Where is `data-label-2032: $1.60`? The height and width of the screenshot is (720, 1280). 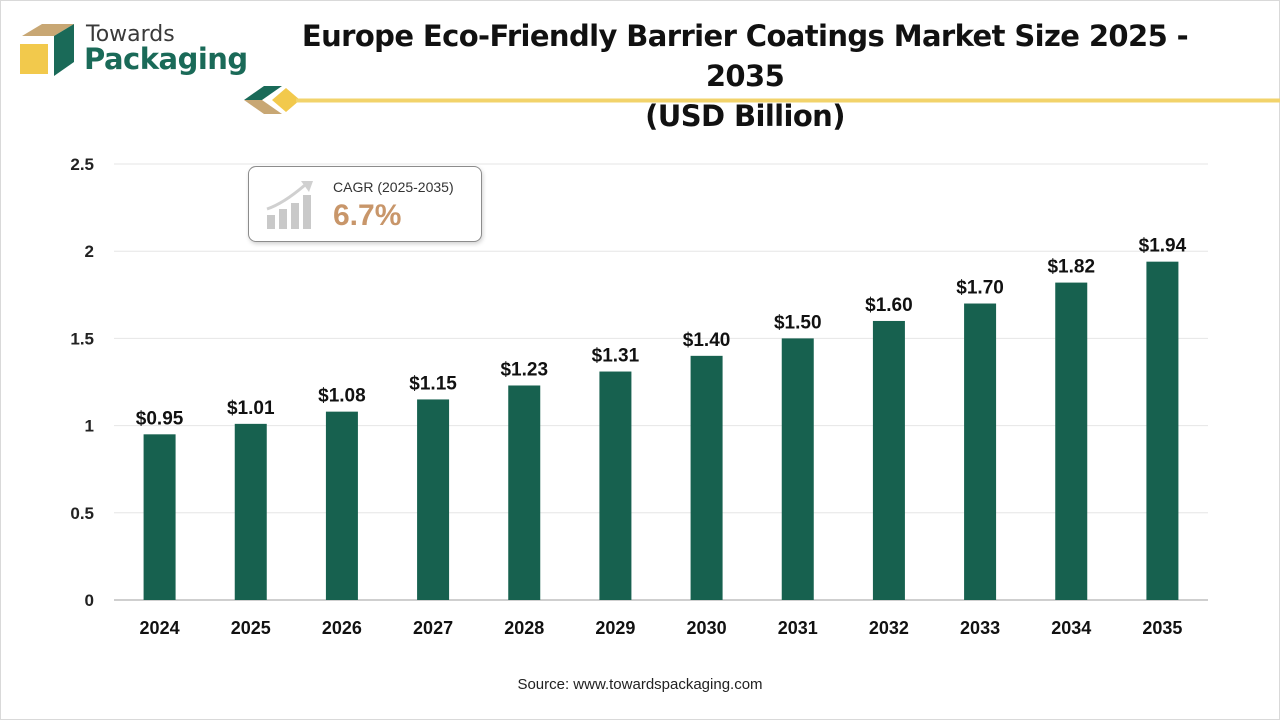
data-label-2032: $1.60 is located at coordinates (889, 305).